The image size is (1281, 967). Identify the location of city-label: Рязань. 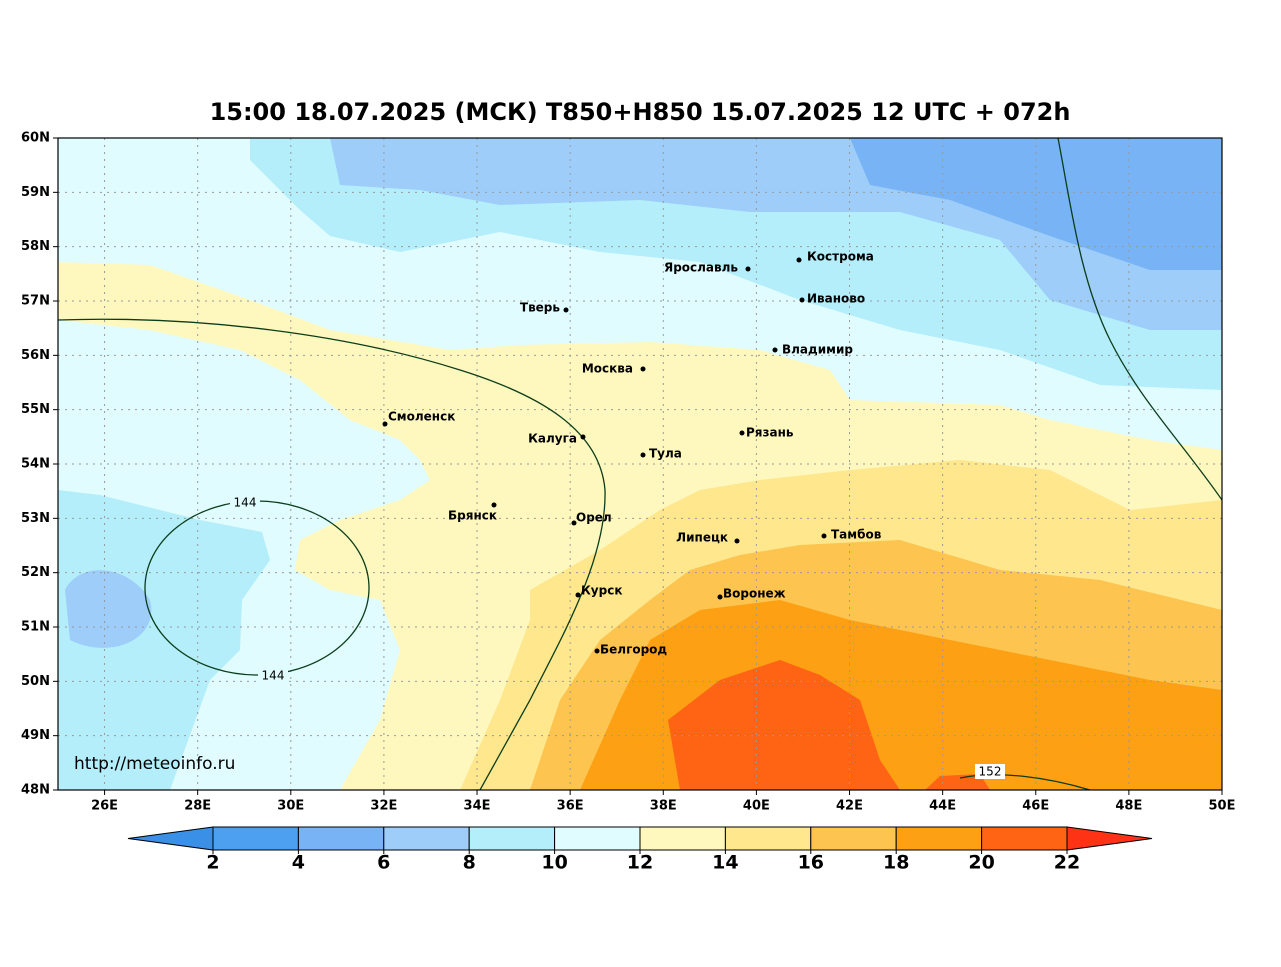
(770, 433).